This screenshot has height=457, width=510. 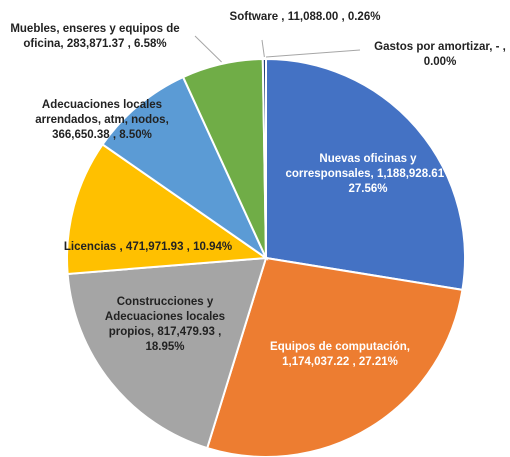 I want to click on label-percent: 0.26%, so click(x=364, y=17).